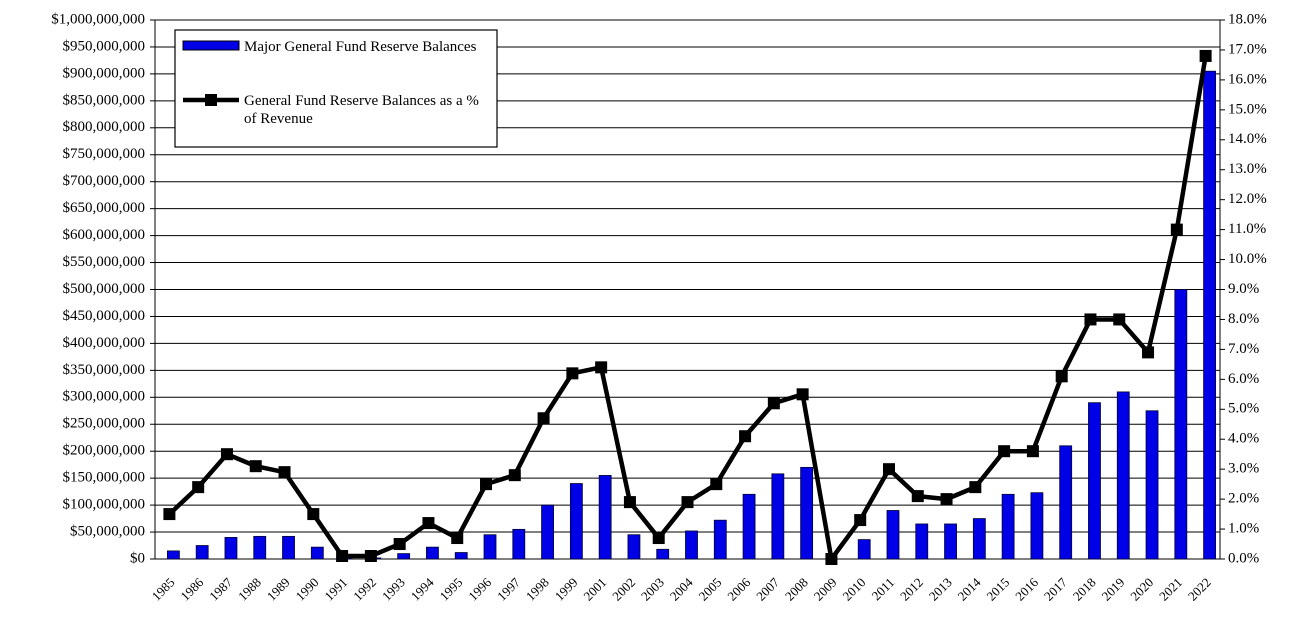 The height and width of the screenshot is (624, 1306). Describe the element at coordinates (1247, 79) in the screenshot. I see `y2-tick-label: 16.0%` at that location.